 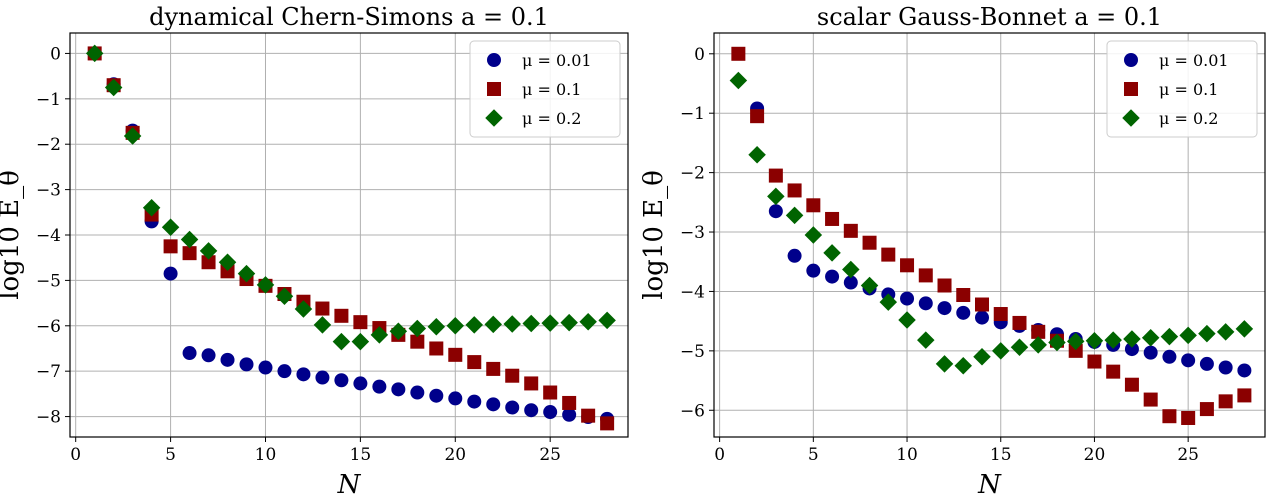 What do you see at coordinates (48, 100) in the screenshot?
I see `y-tick-label: −1` at bounding box center [48, 100].